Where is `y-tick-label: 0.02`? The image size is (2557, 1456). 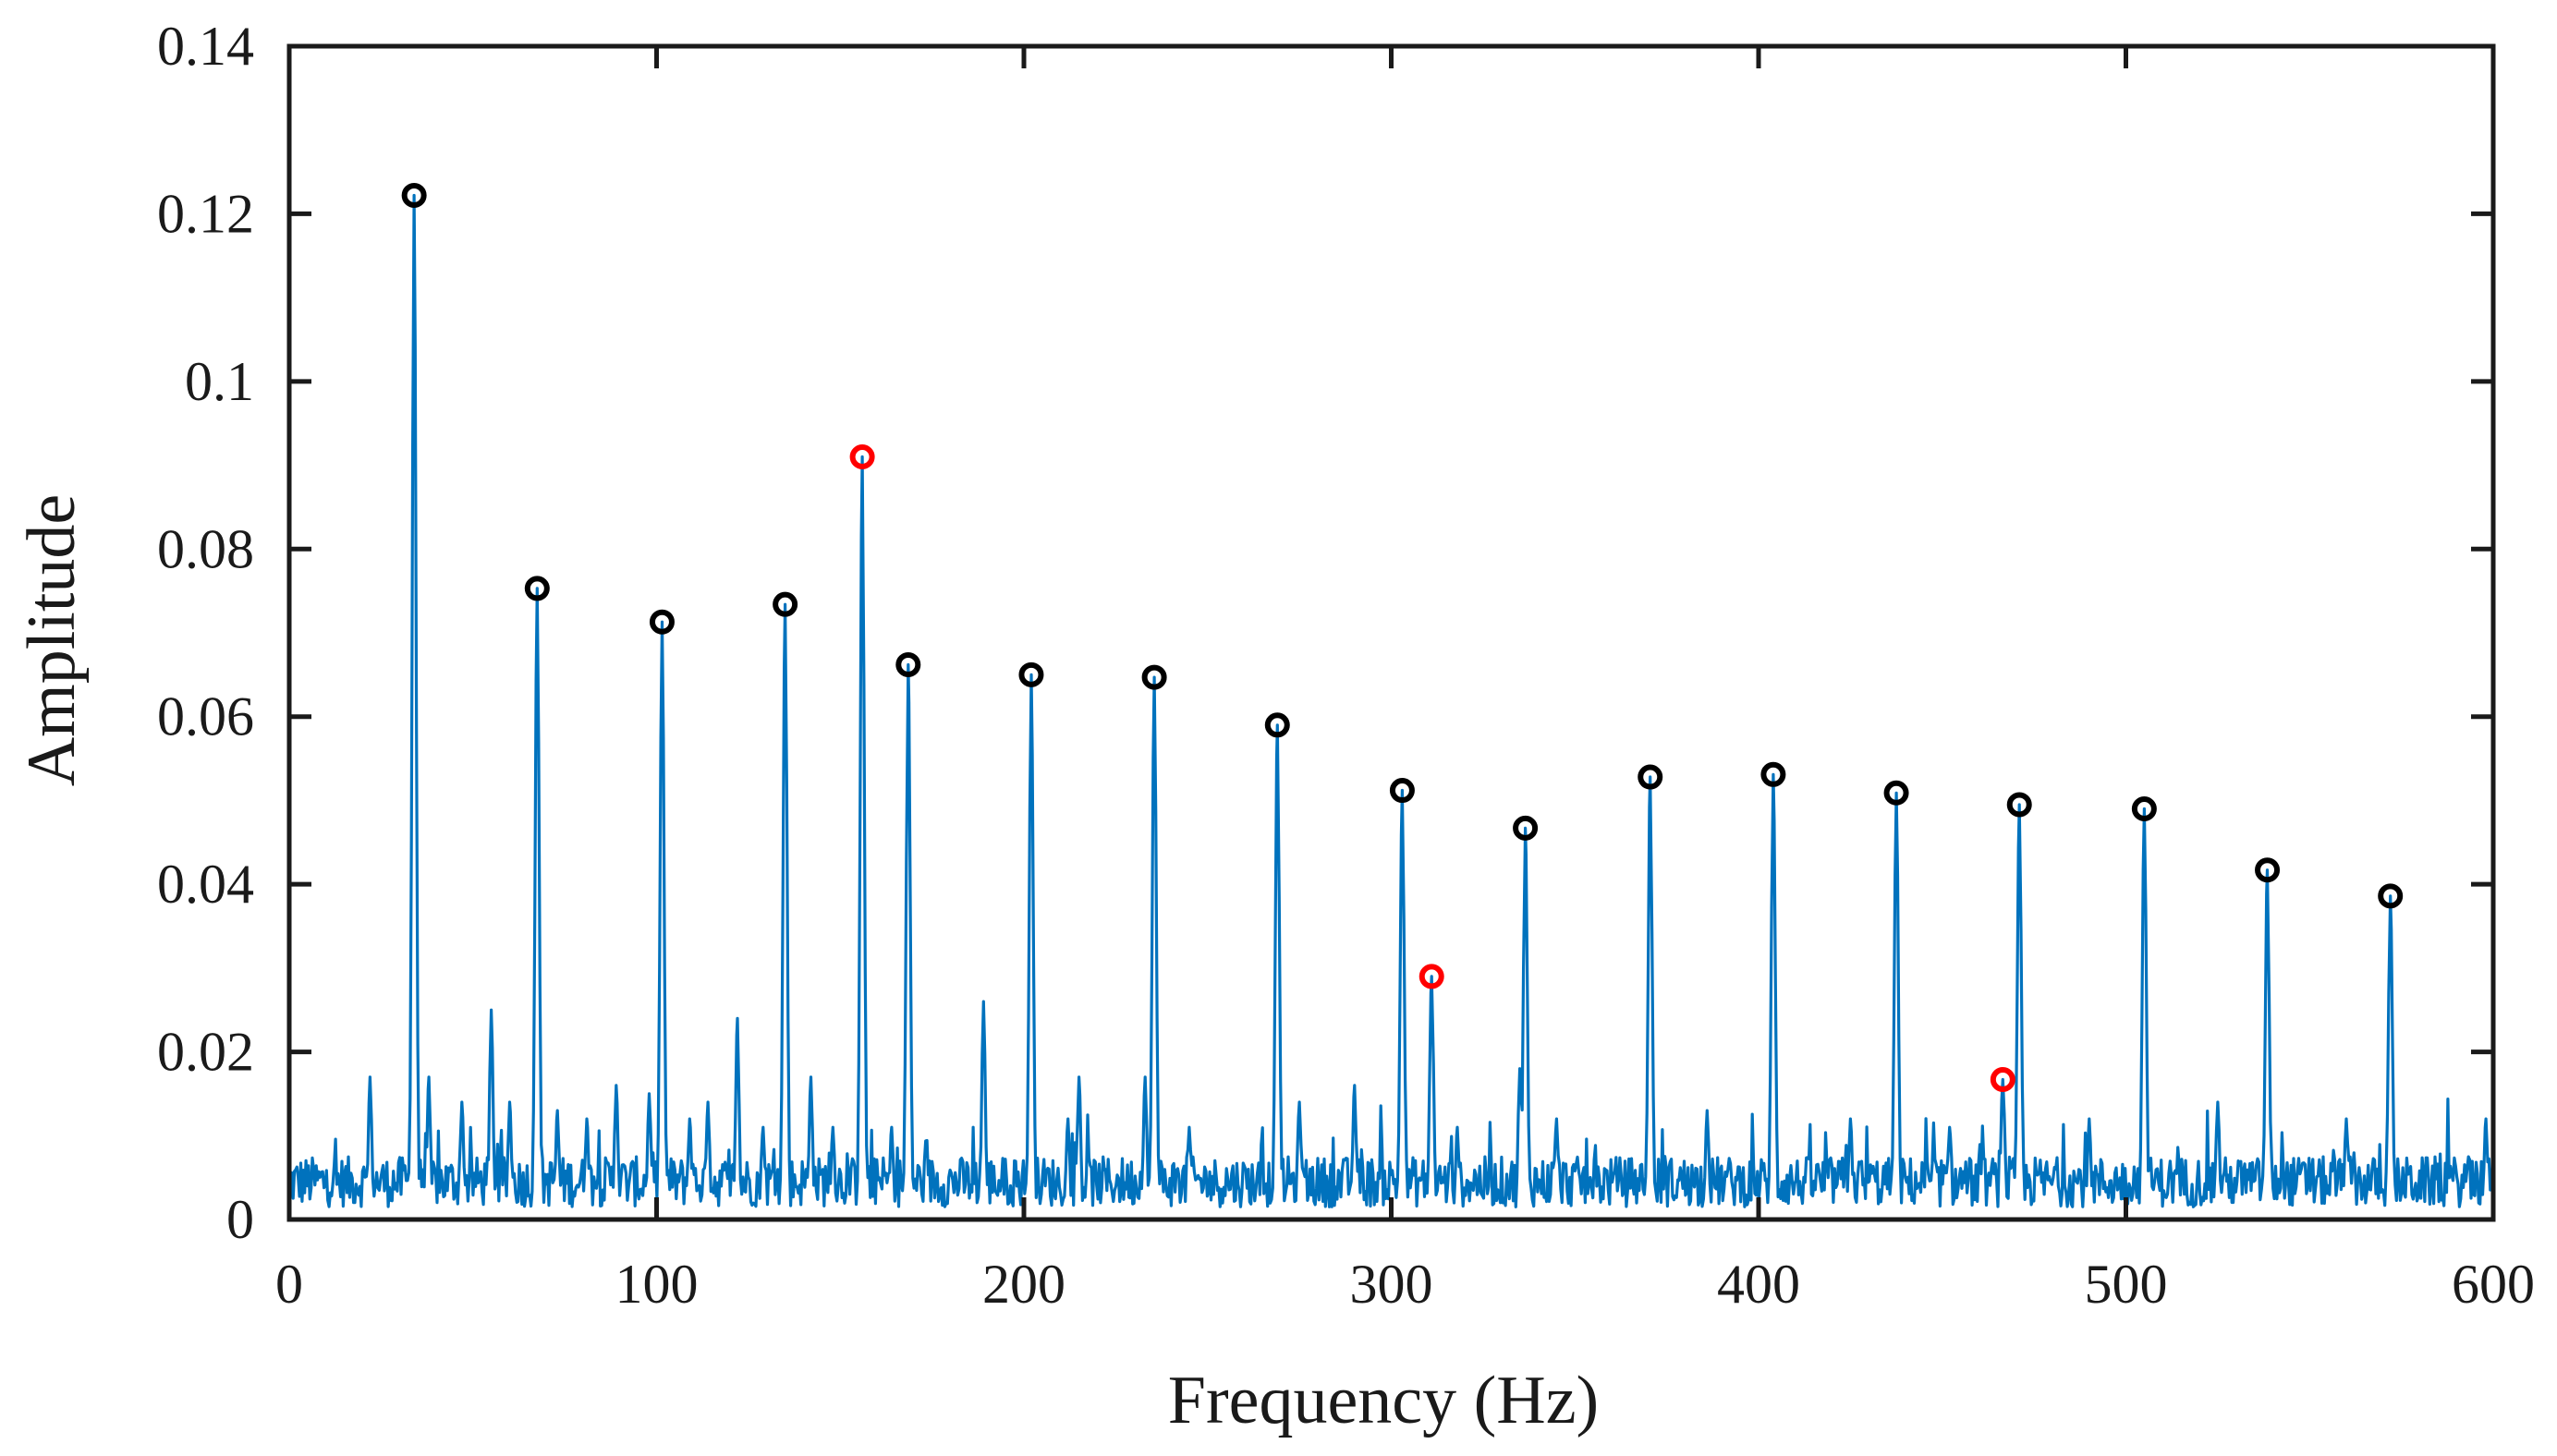
y-tick-label: 0.02 is located at coordinates (205, 1052).